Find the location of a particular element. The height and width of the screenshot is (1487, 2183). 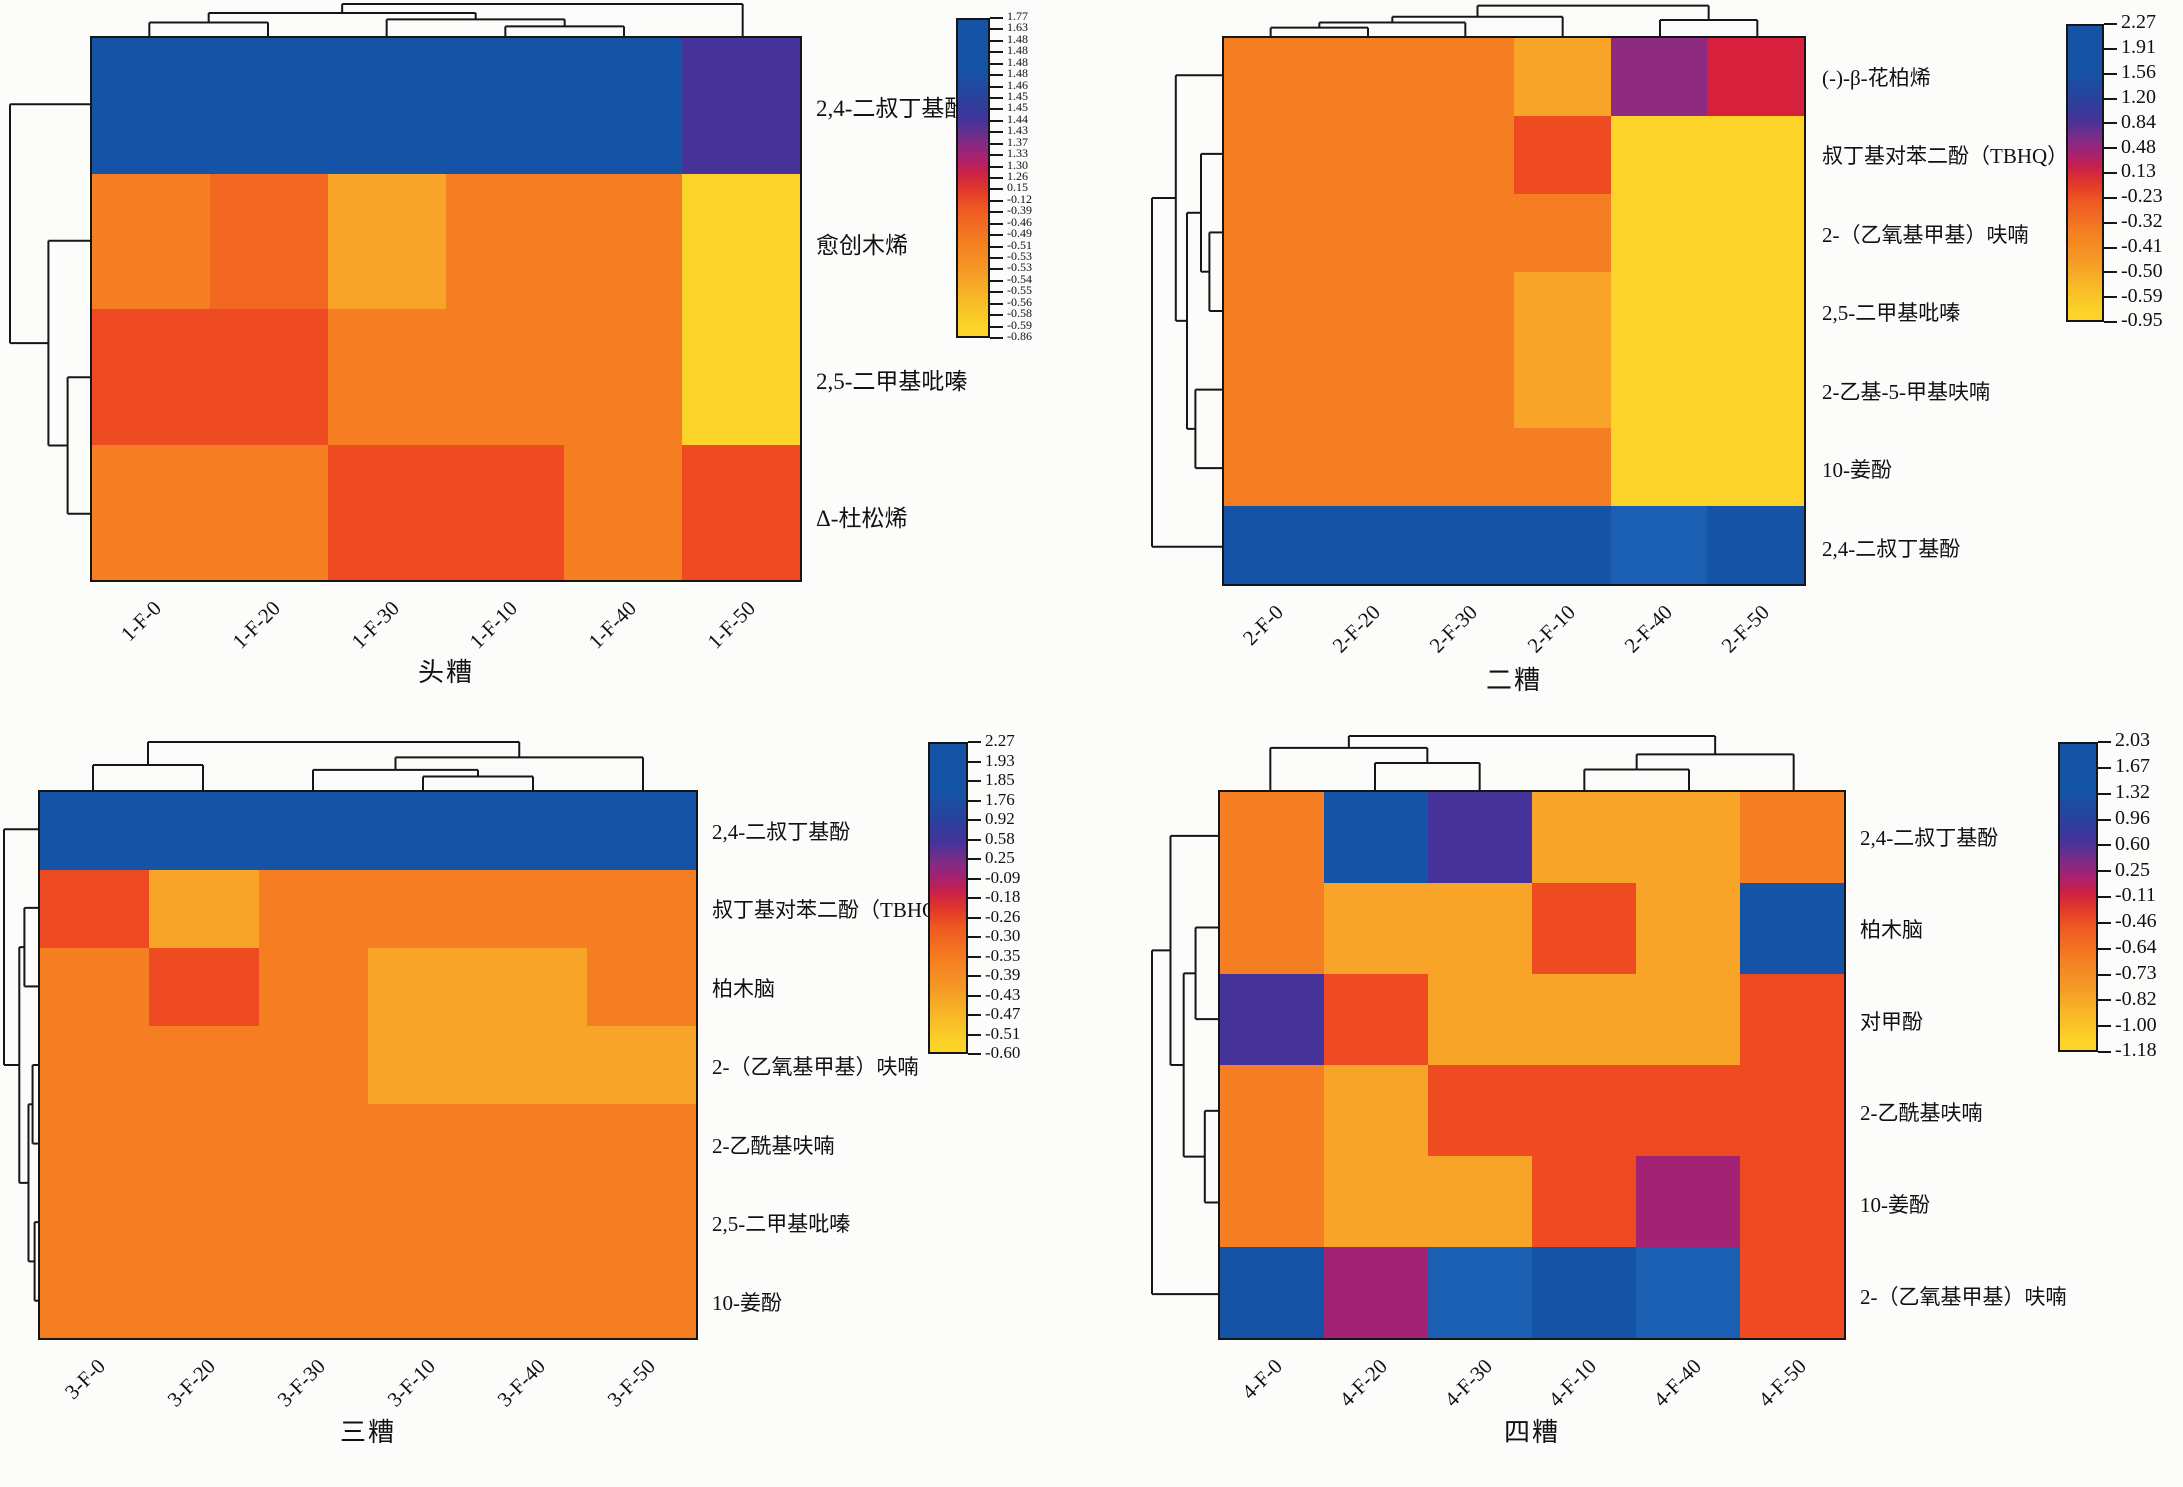

colorbar-tick-label: 2.03 is located at coordinates (2132, 740).